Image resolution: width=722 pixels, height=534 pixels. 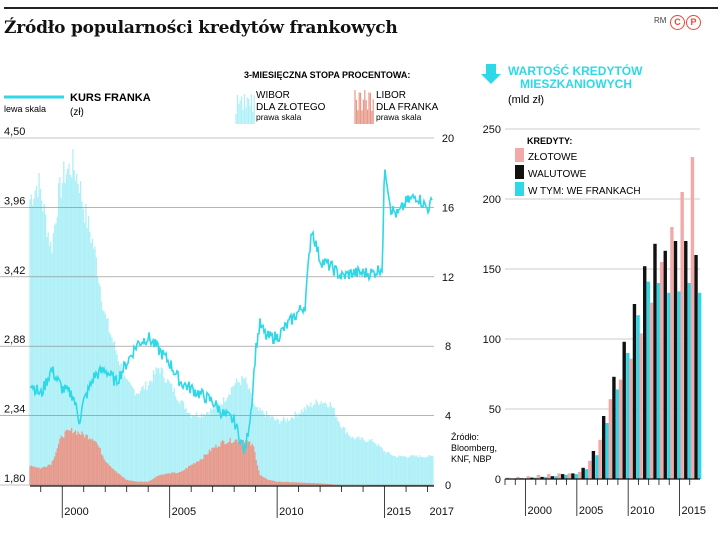 I want to click on libor-legend-swatch, so click(x=364, y=107).